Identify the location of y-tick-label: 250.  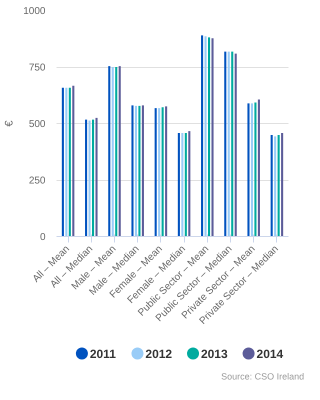
(37, 181).